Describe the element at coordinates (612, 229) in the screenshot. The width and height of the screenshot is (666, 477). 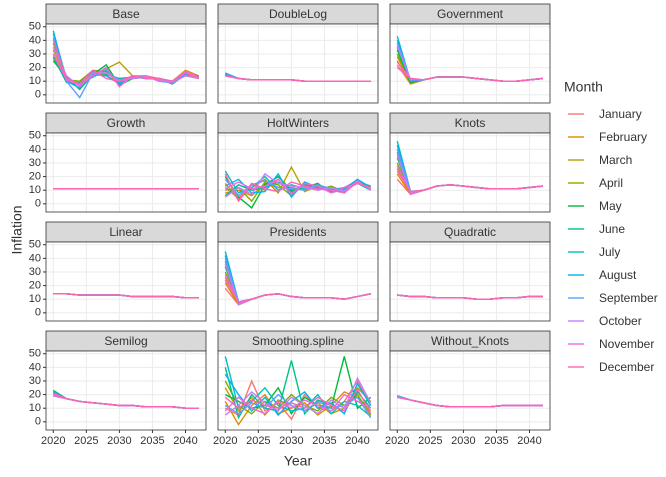
I see `legend-label: June` at that location.